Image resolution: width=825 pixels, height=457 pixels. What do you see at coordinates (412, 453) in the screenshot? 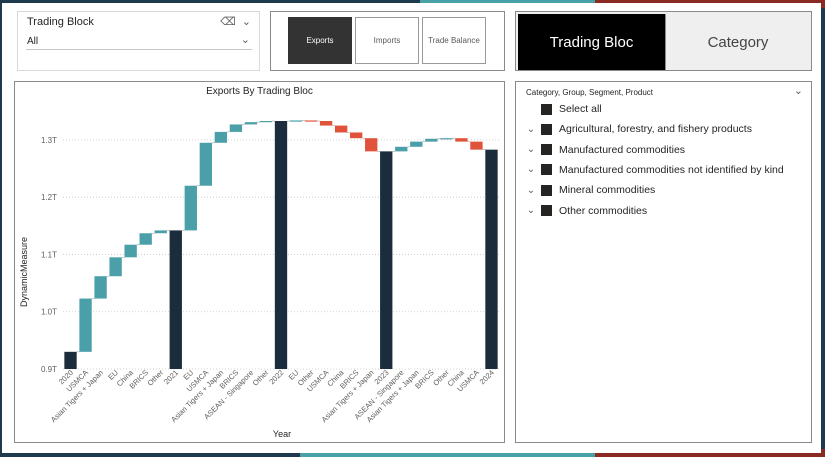
I see `background-stripe-bottom` at bounding box center [412, 453].